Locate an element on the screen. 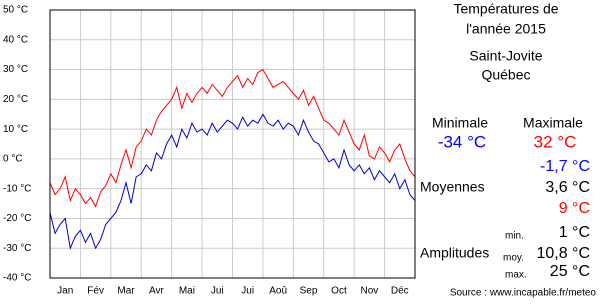 The image size is (600, 305). place: Québec is located at coordinates (505, 75).